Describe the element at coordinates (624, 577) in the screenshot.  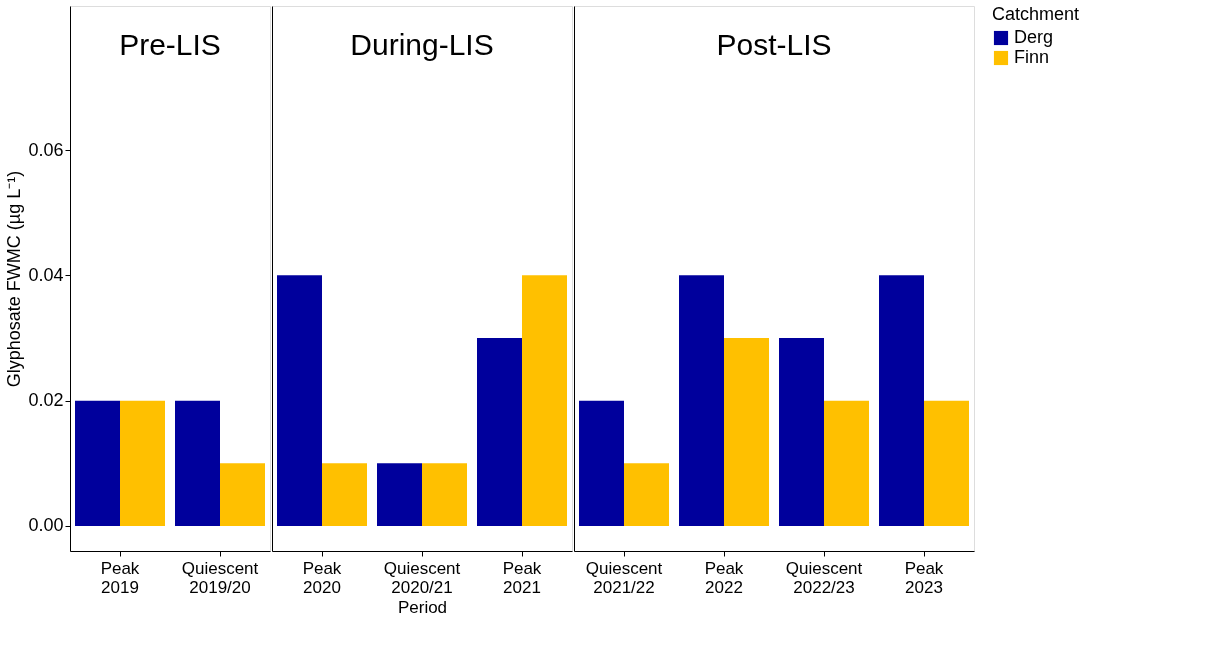
I see `x-tick-label: Quiescent 2021/22` at that location.